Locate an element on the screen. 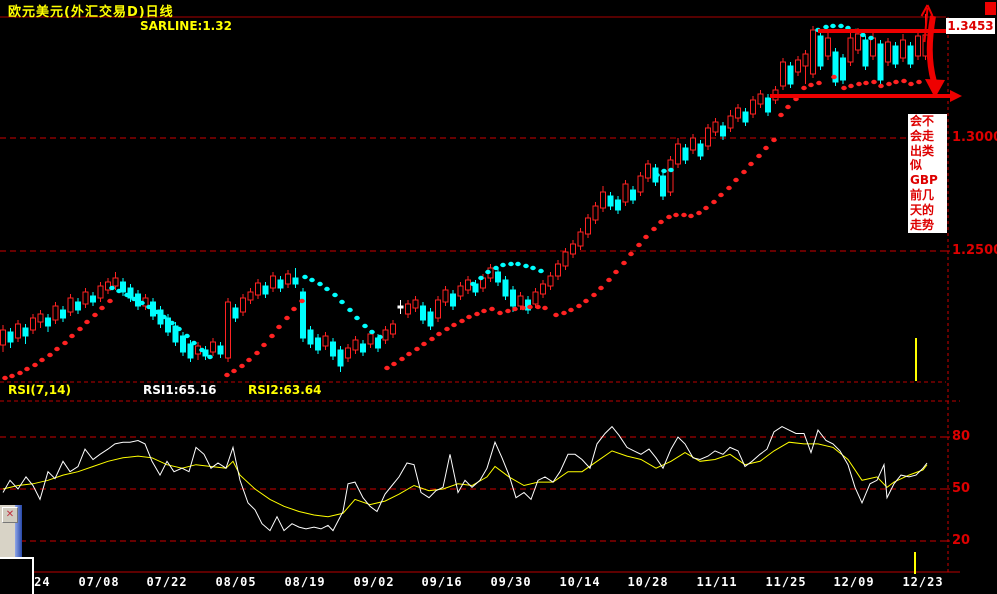  note-line: 前几 is located at coordinates (922, 194).